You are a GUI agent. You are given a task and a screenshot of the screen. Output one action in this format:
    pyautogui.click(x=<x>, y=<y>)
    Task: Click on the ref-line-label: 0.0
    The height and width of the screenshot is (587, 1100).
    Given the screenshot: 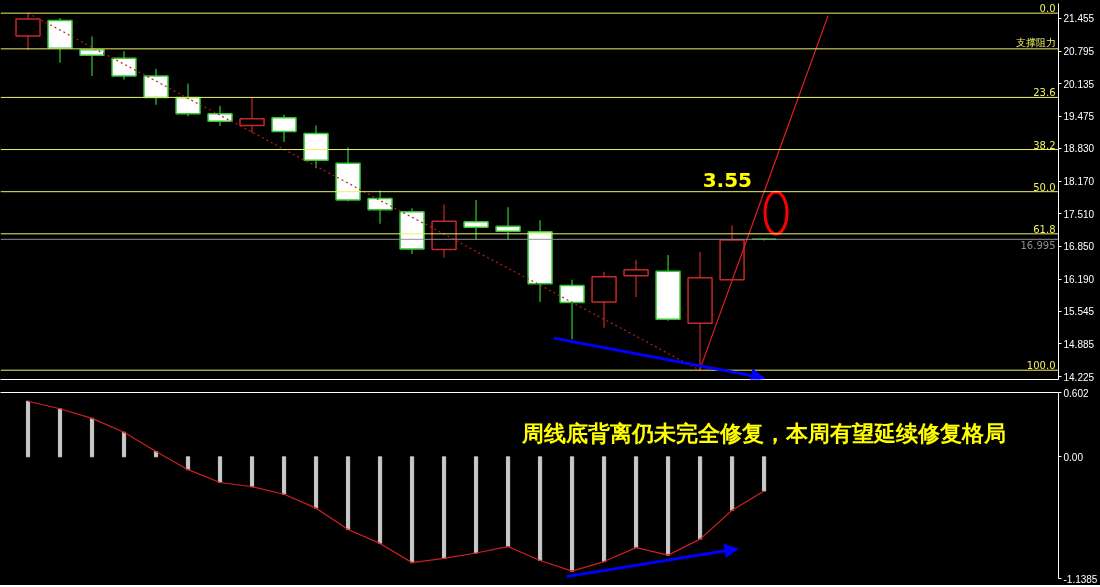 What is the action you would take?
    pyautogui.click(x=1047, y=9)
    